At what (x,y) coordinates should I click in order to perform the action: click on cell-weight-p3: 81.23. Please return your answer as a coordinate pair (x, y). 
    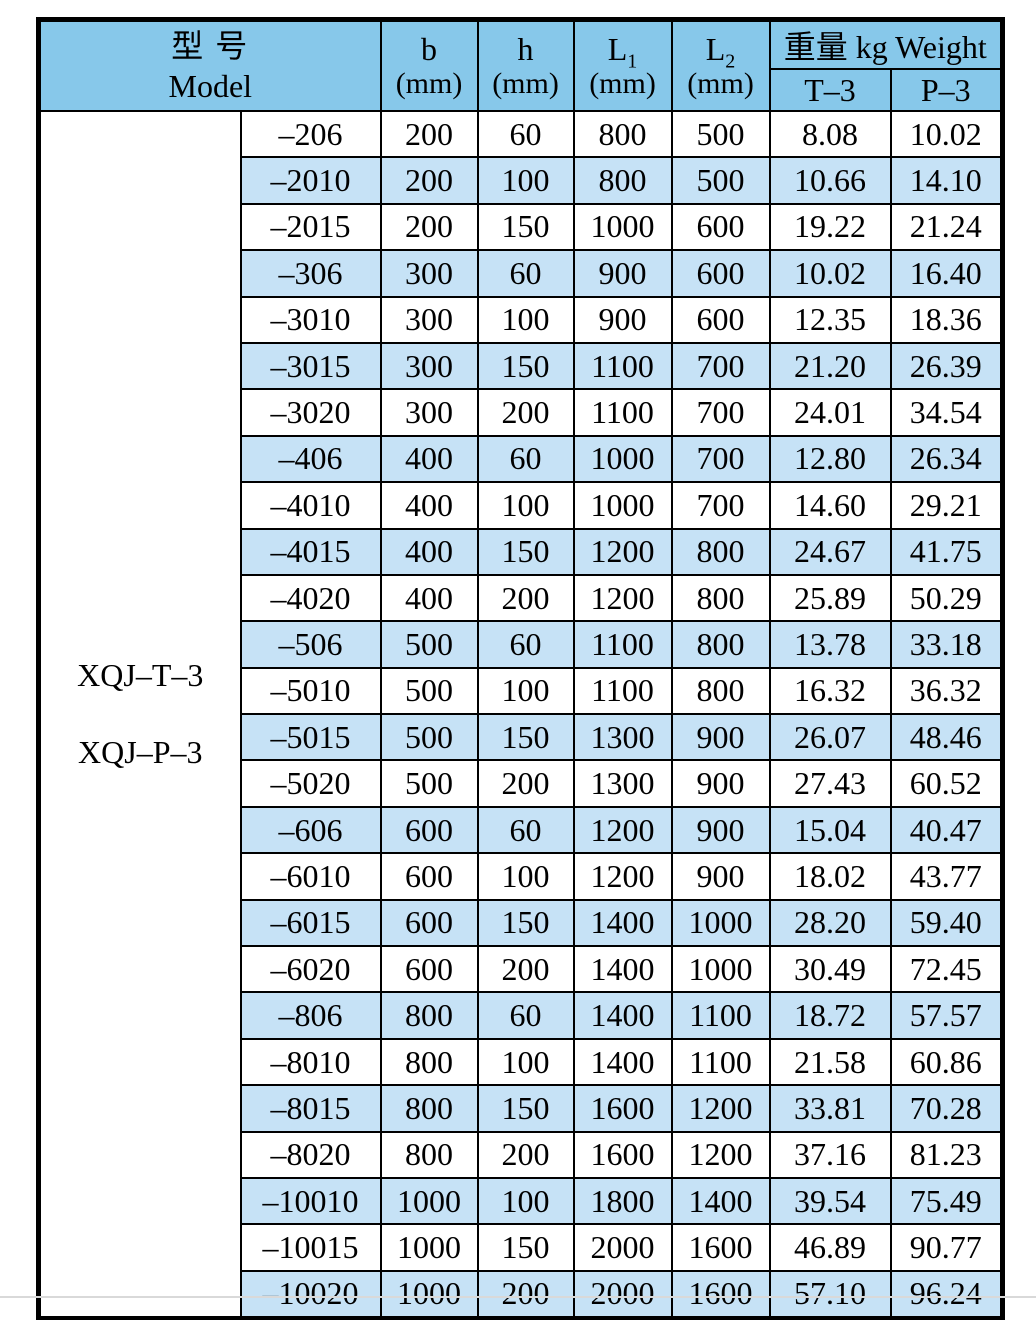
    Looking at the image, I should click on (946, 1154).